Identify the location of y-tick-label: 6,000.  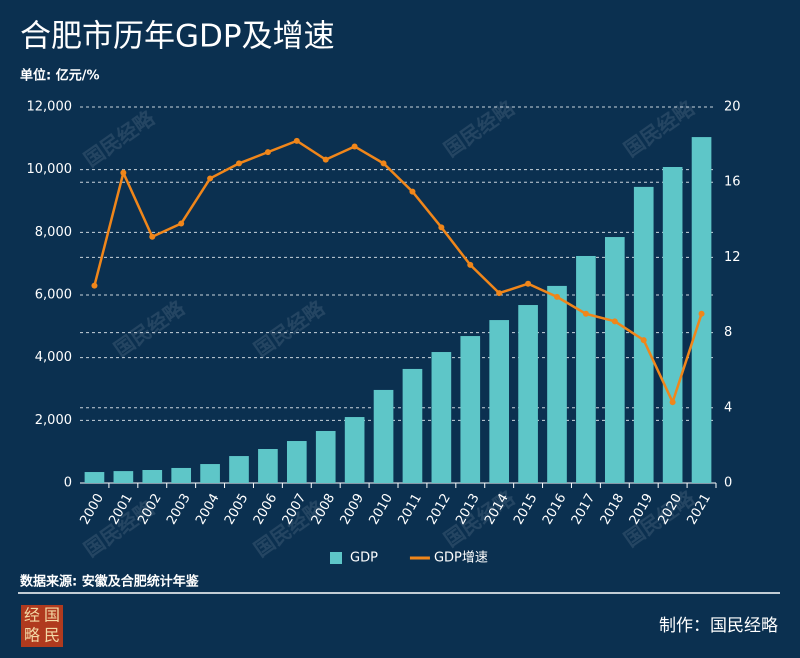
(53, 295).